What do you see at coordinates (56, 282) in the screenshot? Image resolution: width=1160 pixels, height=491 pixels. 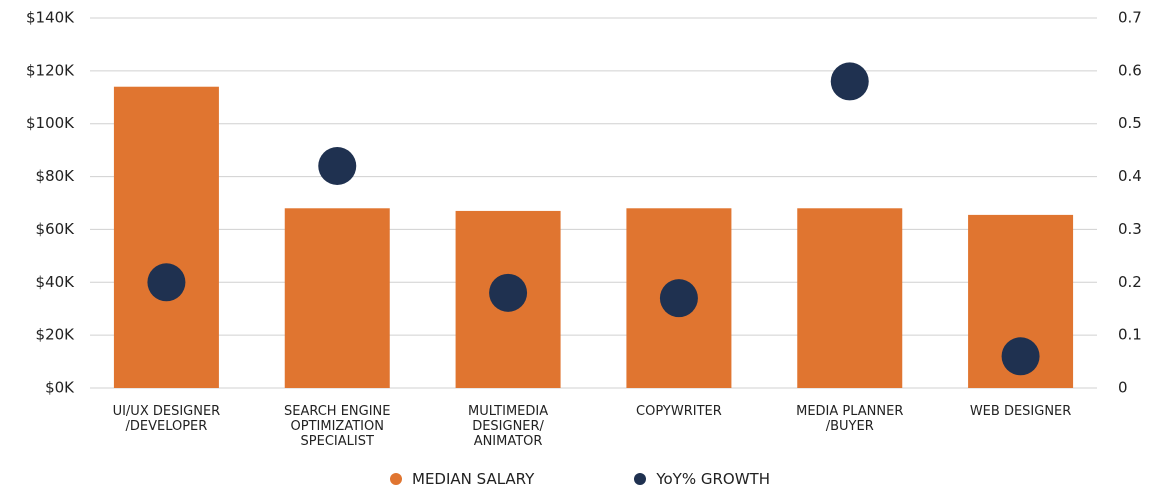 I see `y-tick-label: $40K` at bounding box center [56, 282].